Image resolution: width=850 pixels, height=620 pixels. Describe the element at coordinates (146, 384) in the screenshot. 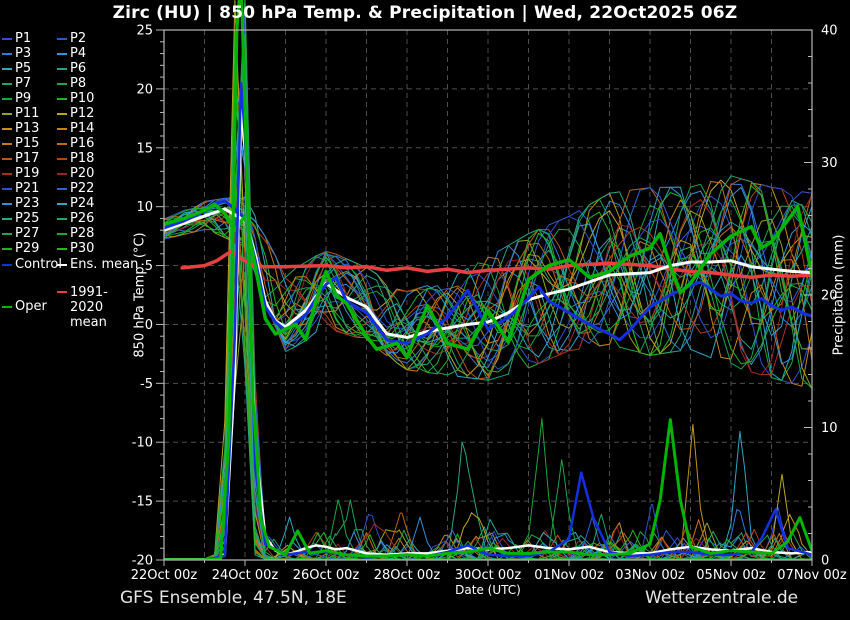

I see `temp-tick-label: -5` at that location.